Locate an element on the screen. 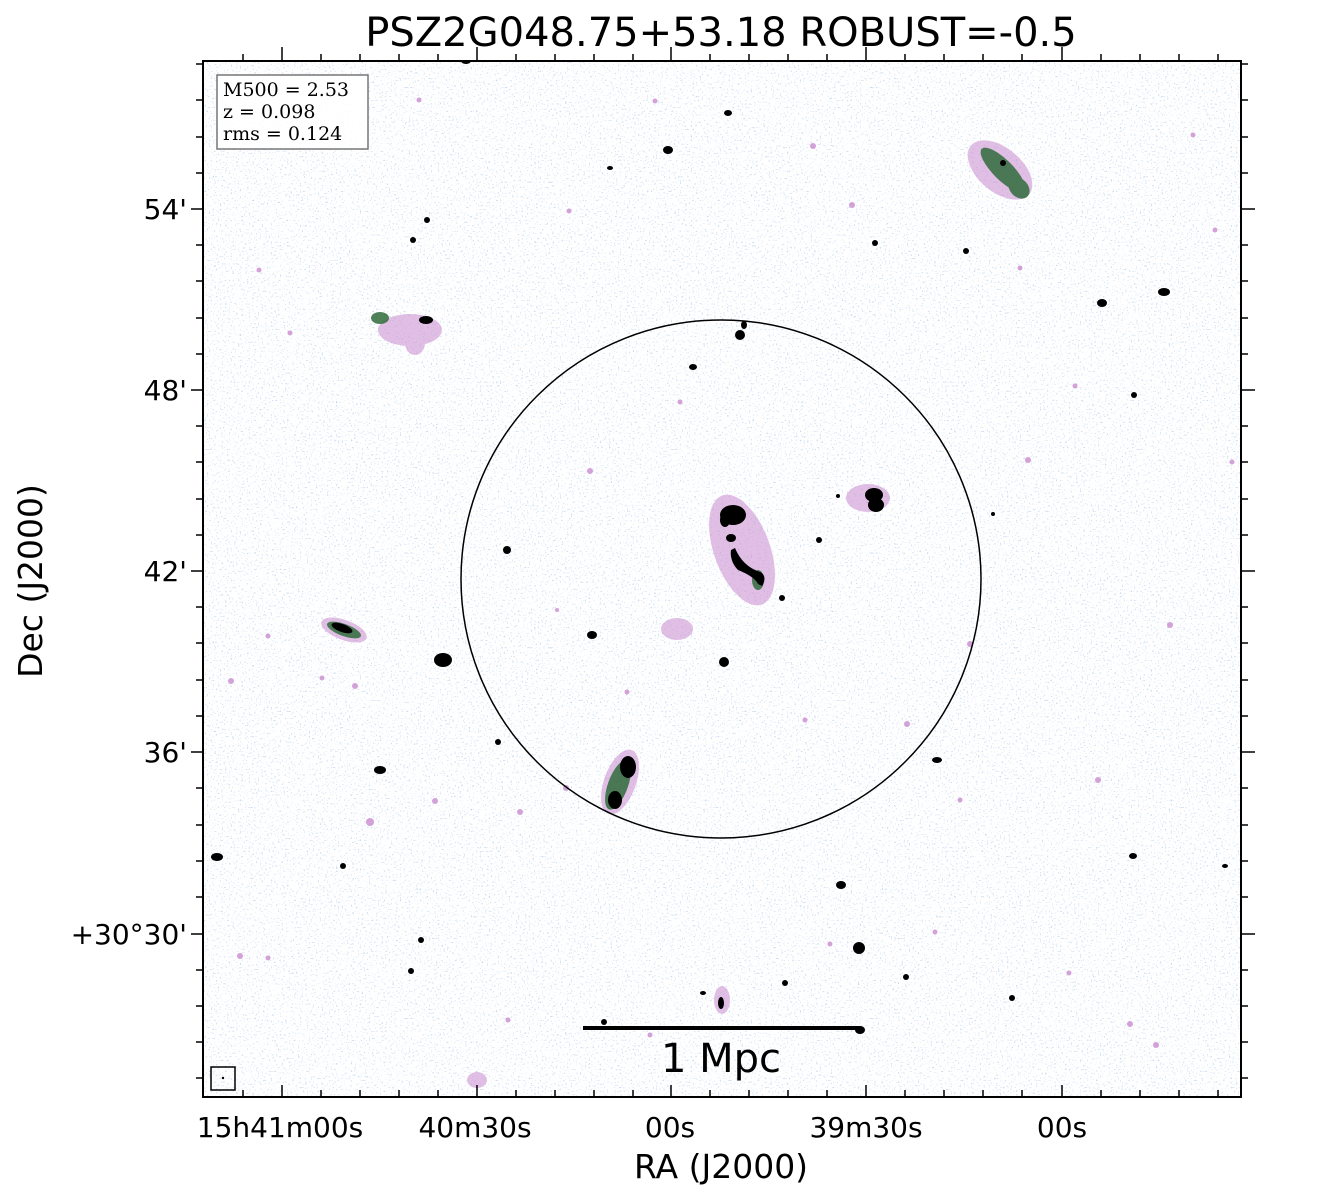 The width and height of the screenshot is (1321, 1200). x-tick-labels: 15h41m00s 40m30s 00s 39m30s 00s is located at coordinates (642, 1127).